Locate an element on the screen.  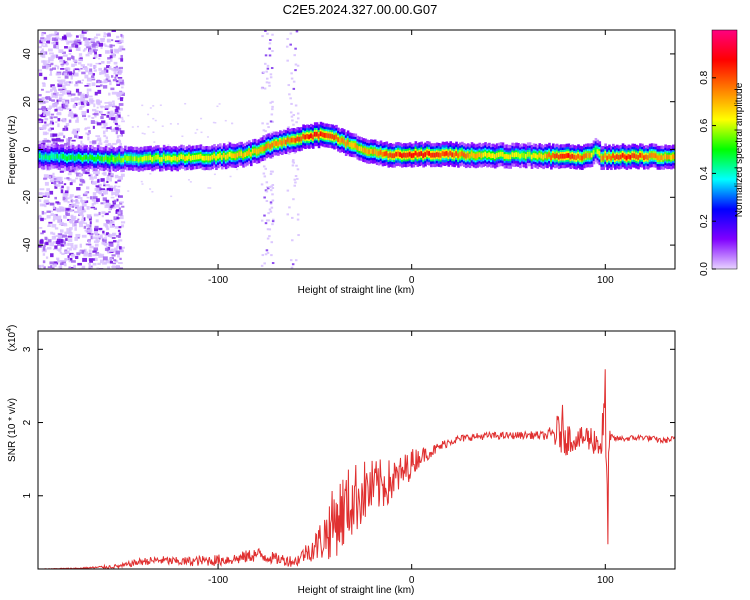
colorbar-ticks: 0.0 0.2 0.4 0.6 0.8 is located at coordinates (707, 173).